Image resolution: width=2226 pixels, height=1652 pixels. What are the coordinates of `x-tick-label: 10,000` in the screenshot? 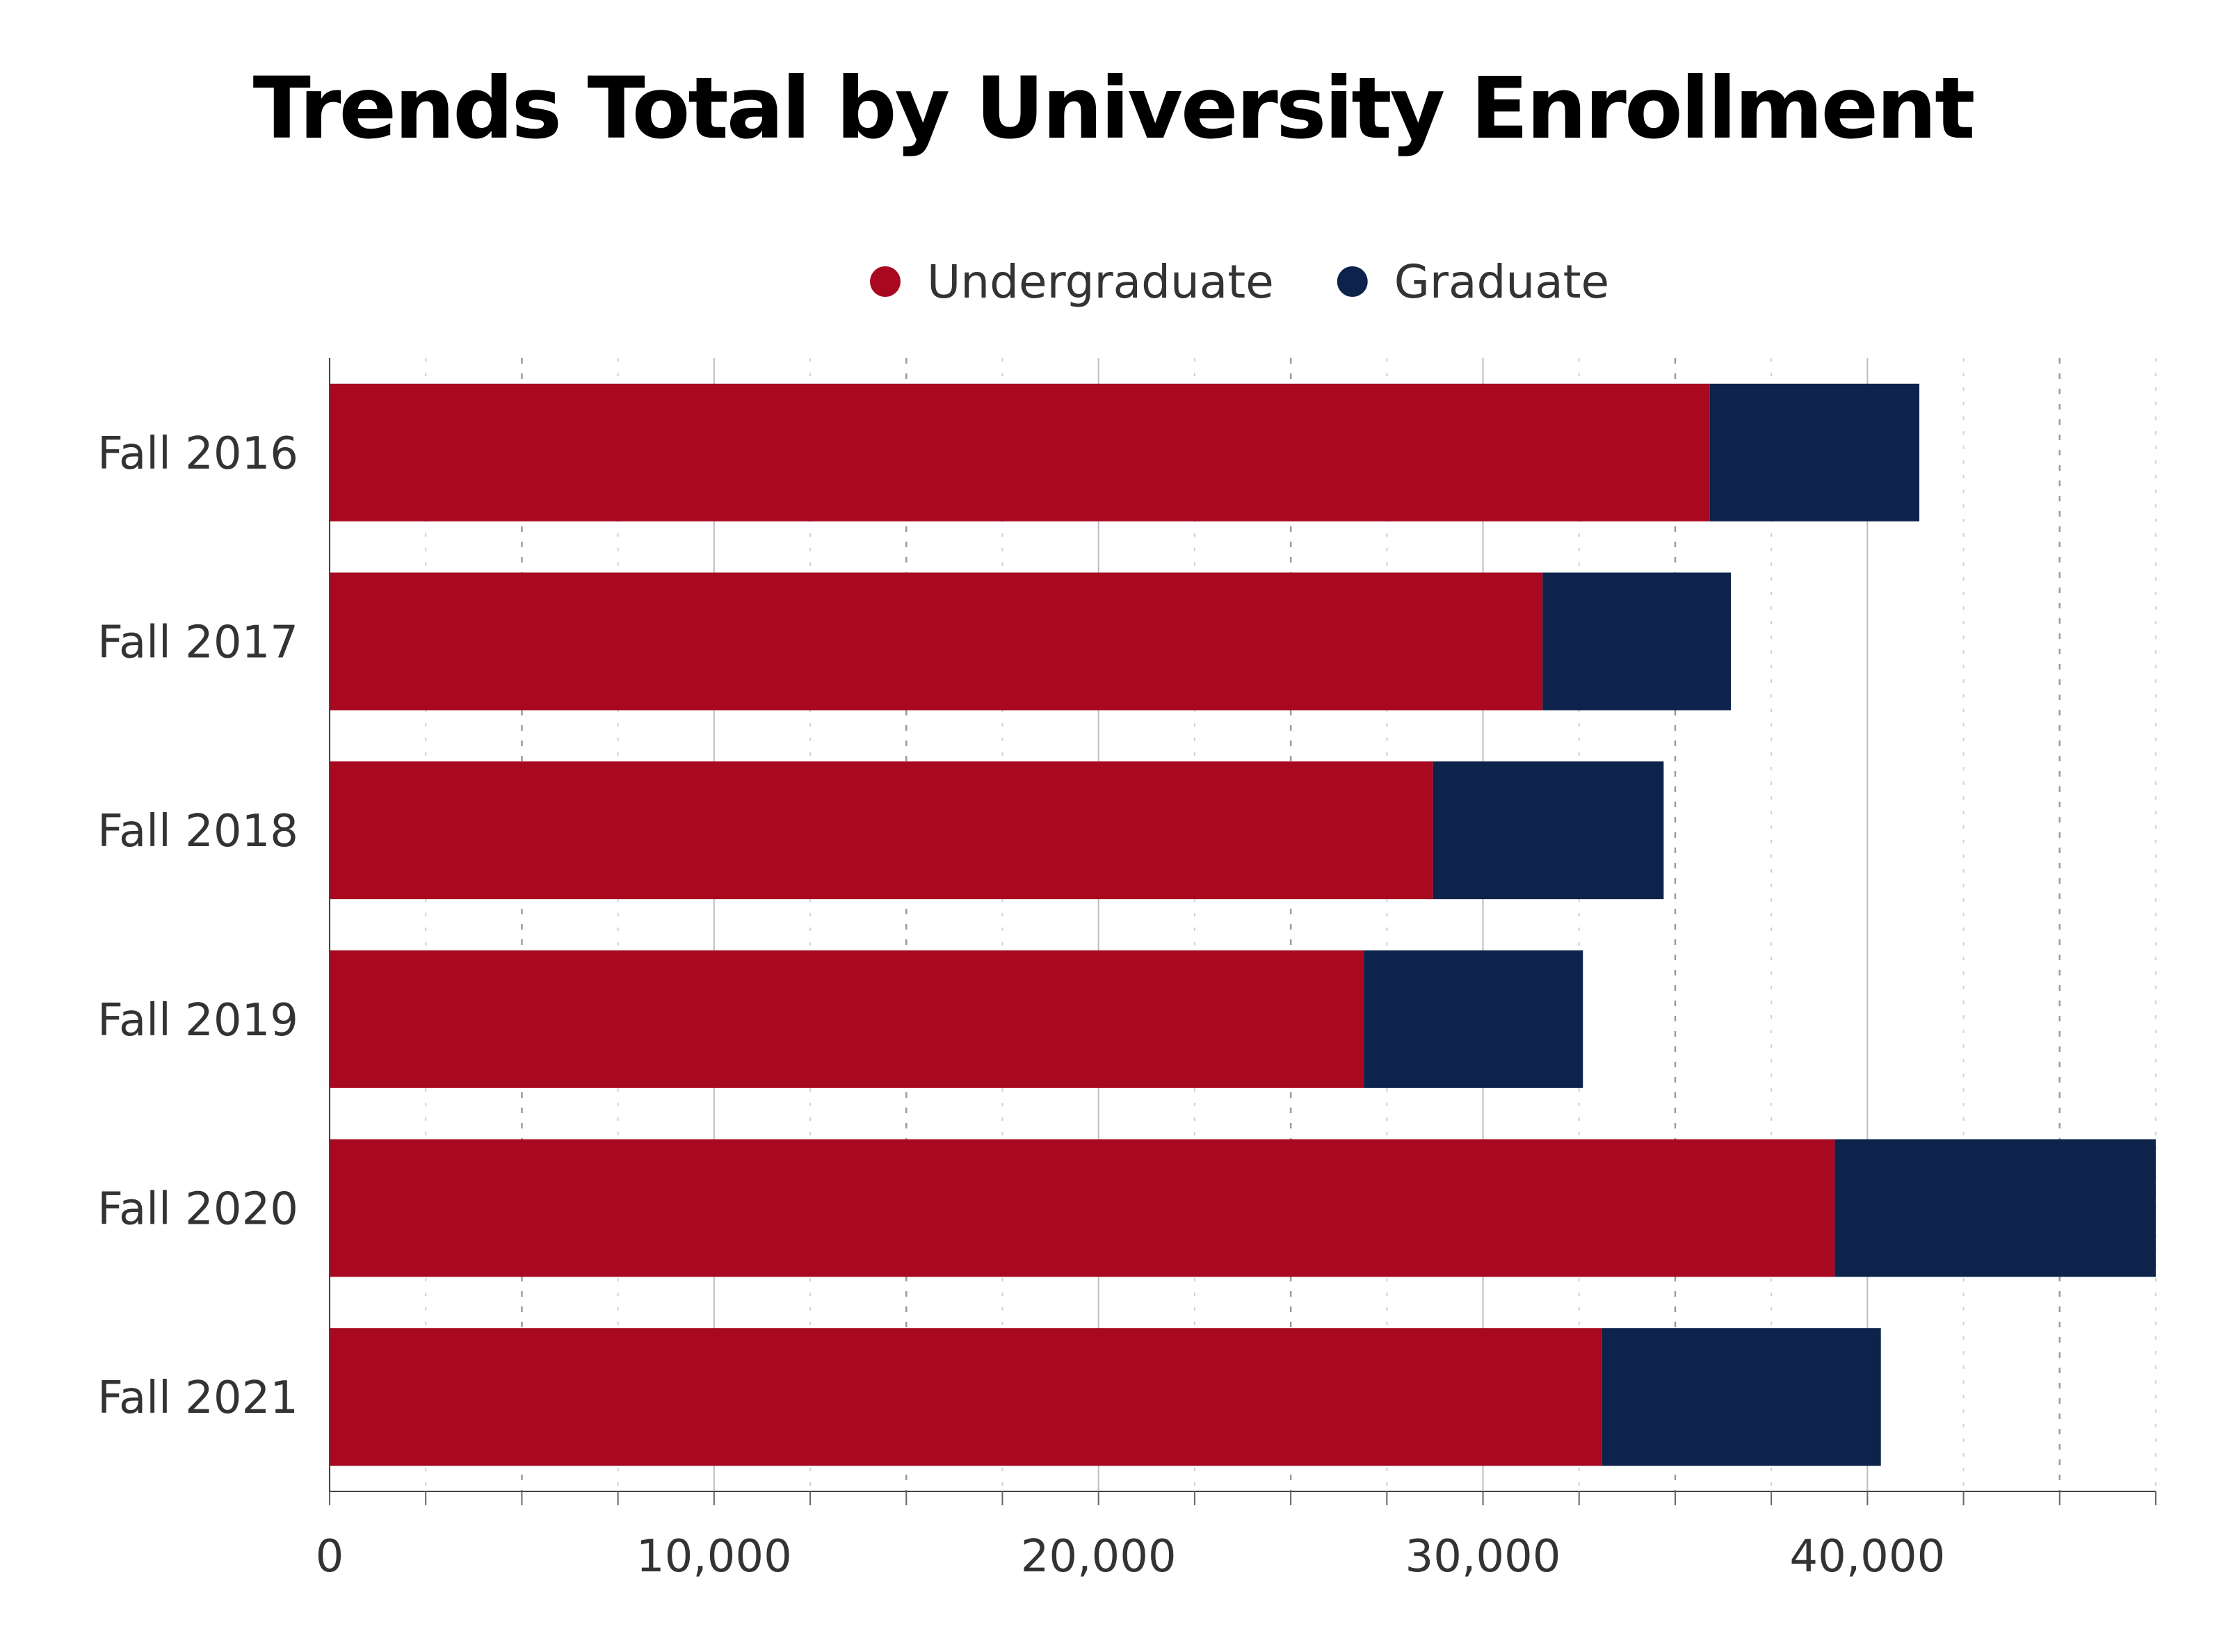 It's located at (714, 1556).